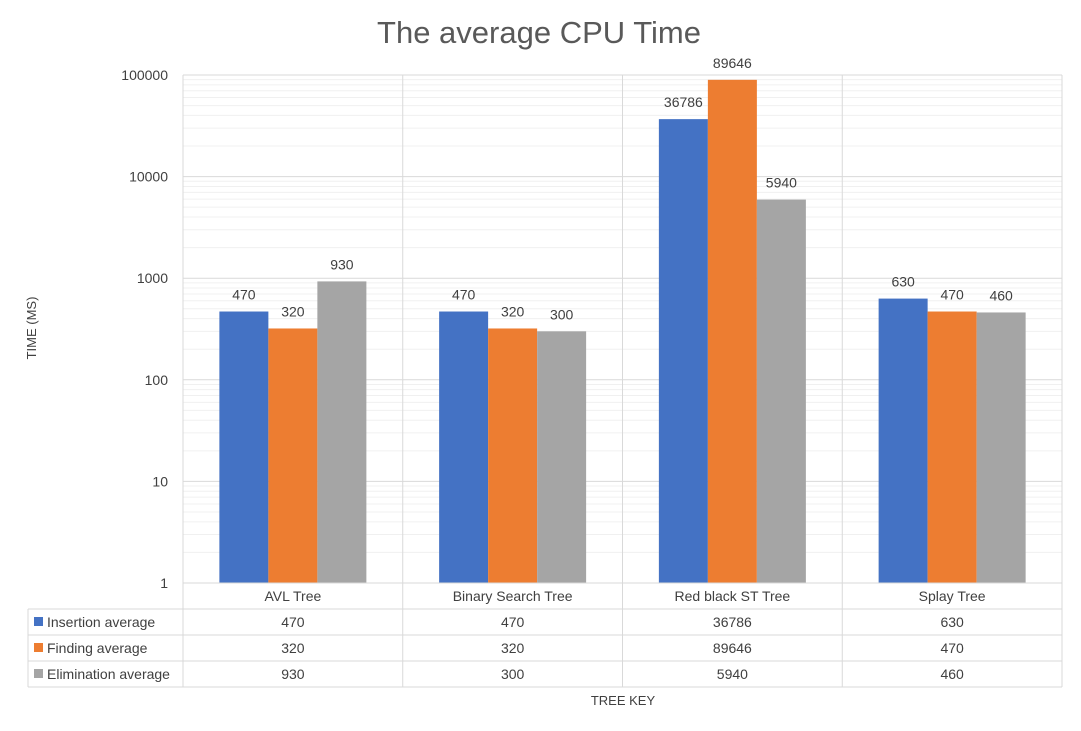 The image size is (1081, 731). What do you see at coordinates (97, 648) in the screenshot?
I see `legend-label: Finding average` at bounding box center [97, 648].